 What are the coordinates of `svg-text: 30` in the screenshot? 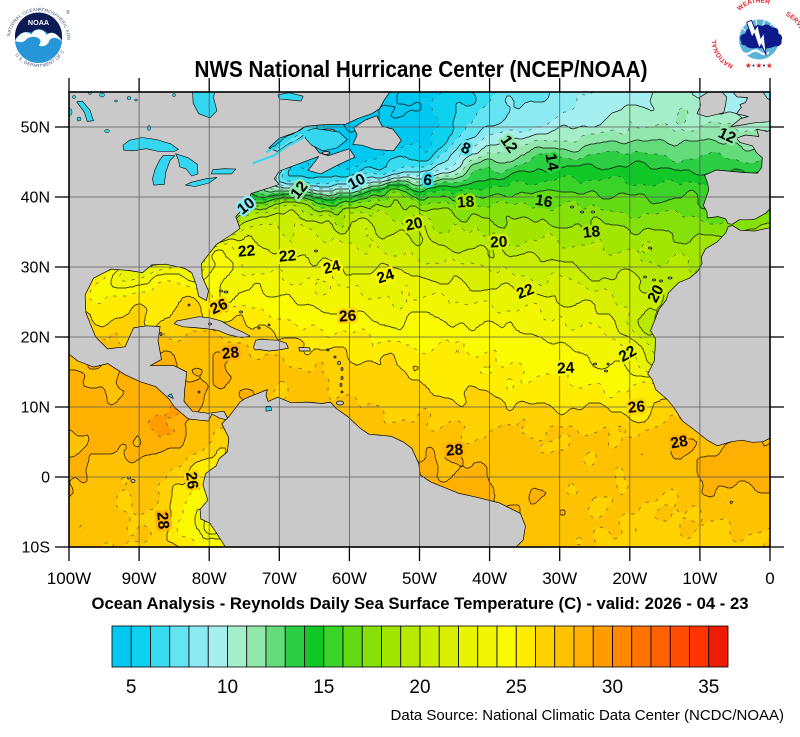 It's located at (612, 687).